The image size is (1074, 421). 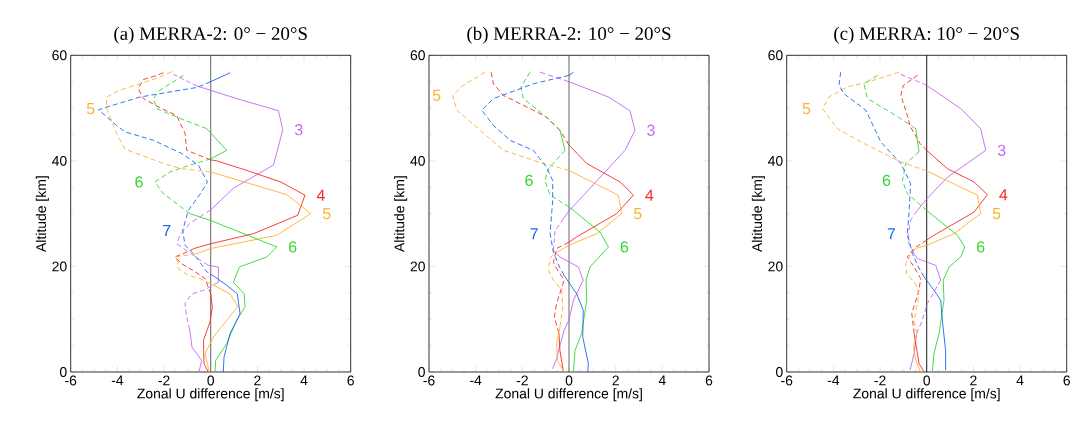 What do you see at coordinates (210, 35) in the screenshot?
I see `chart-title: (a) MERRA-2: 0° − 20°S` at bounding box center [210, 35].